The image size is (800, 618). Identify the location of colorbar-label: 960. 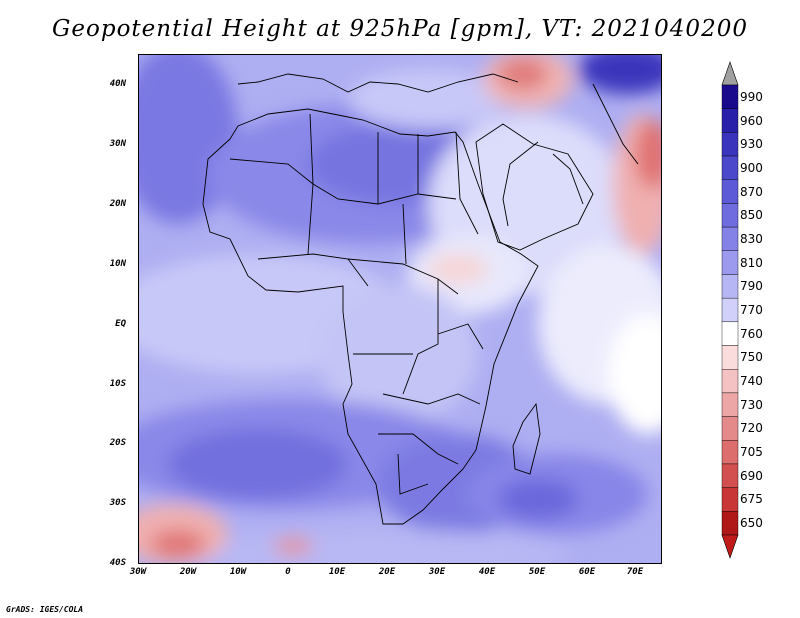
(751, 120).